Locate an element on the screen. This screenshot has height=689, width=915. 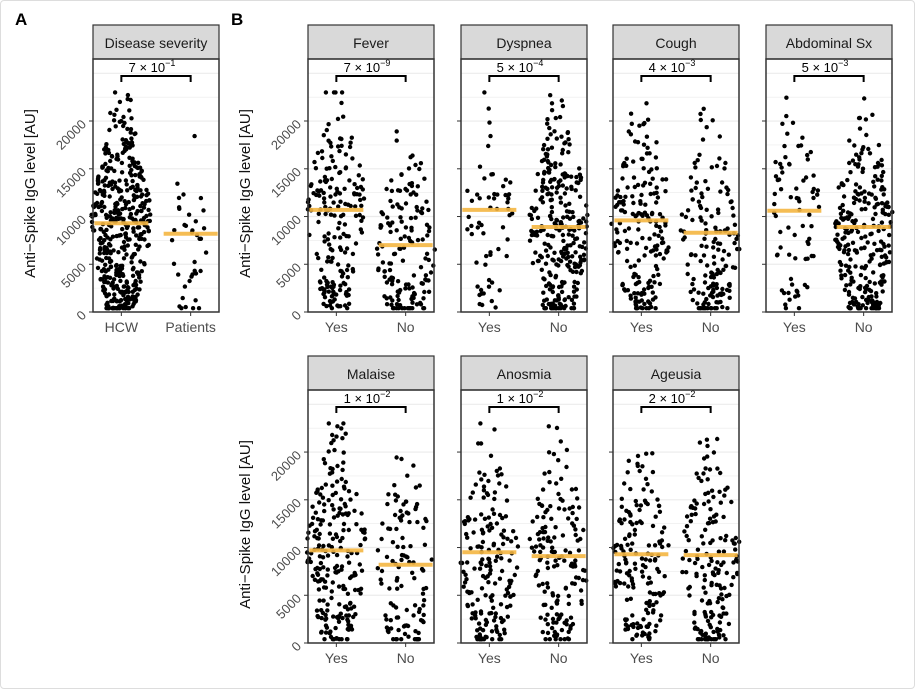
p-value-label: 2 × 10⁻² is located at coordinates (672, 397).